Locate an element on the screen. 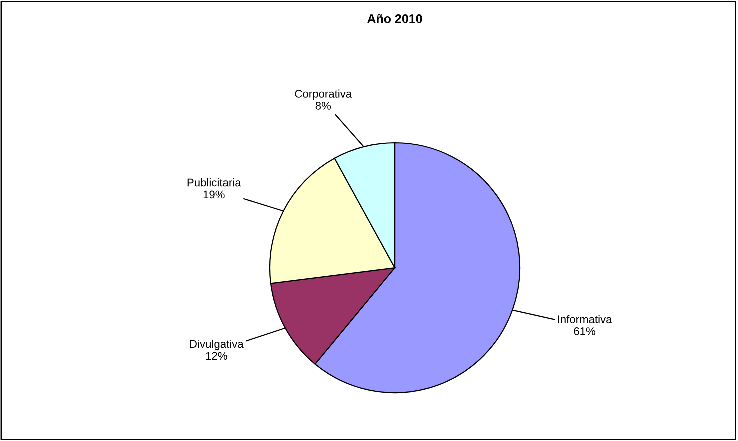  slice-label: Publicitaria is located at coordinates (215, 182).